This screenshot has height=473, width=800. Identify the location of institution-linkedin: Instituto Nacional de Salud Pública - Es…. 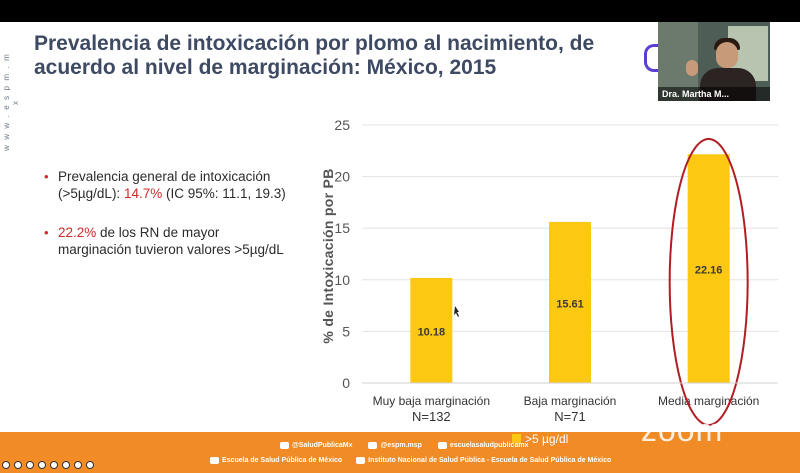
(483, 460).